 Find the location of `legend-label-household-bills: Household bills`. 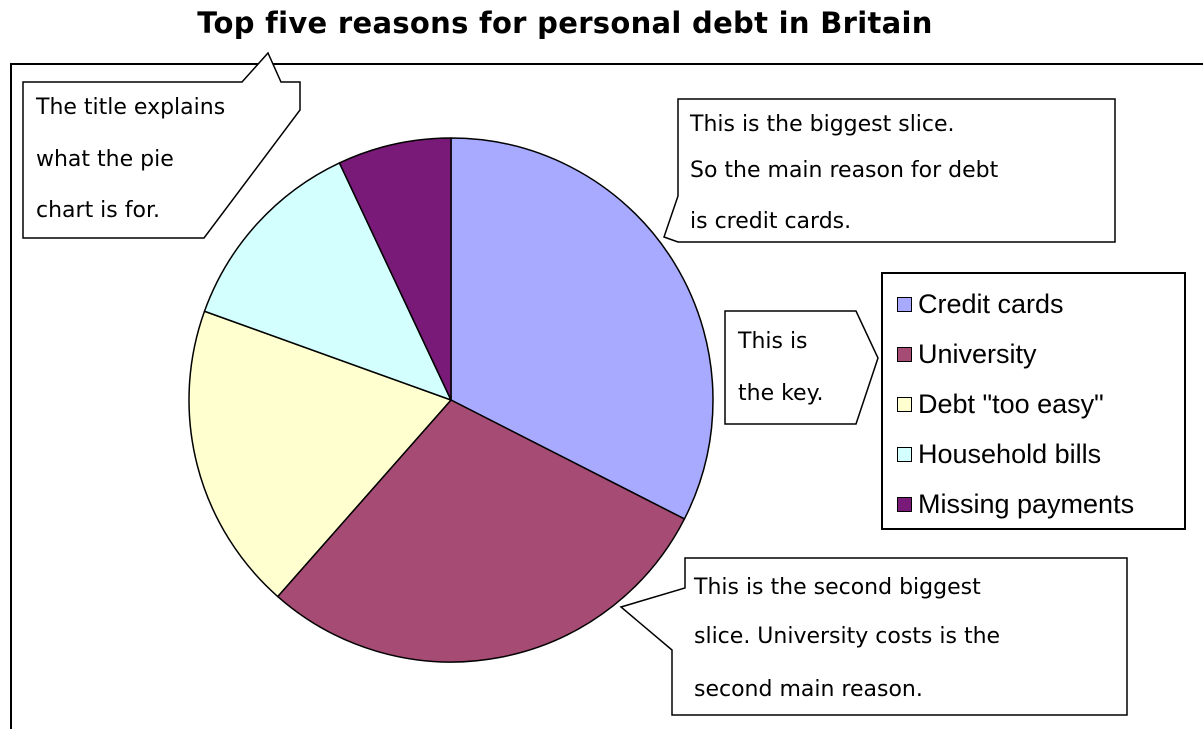

legend-label-household-bills: Household bills is located at coordinates (1010, 453).